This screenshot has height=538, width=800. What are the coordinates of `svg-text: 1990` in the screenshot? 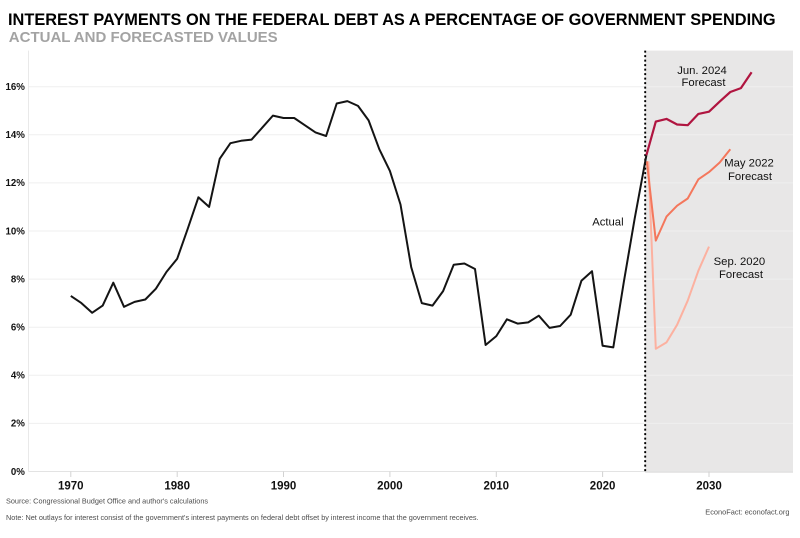 It's located at (284, 487).